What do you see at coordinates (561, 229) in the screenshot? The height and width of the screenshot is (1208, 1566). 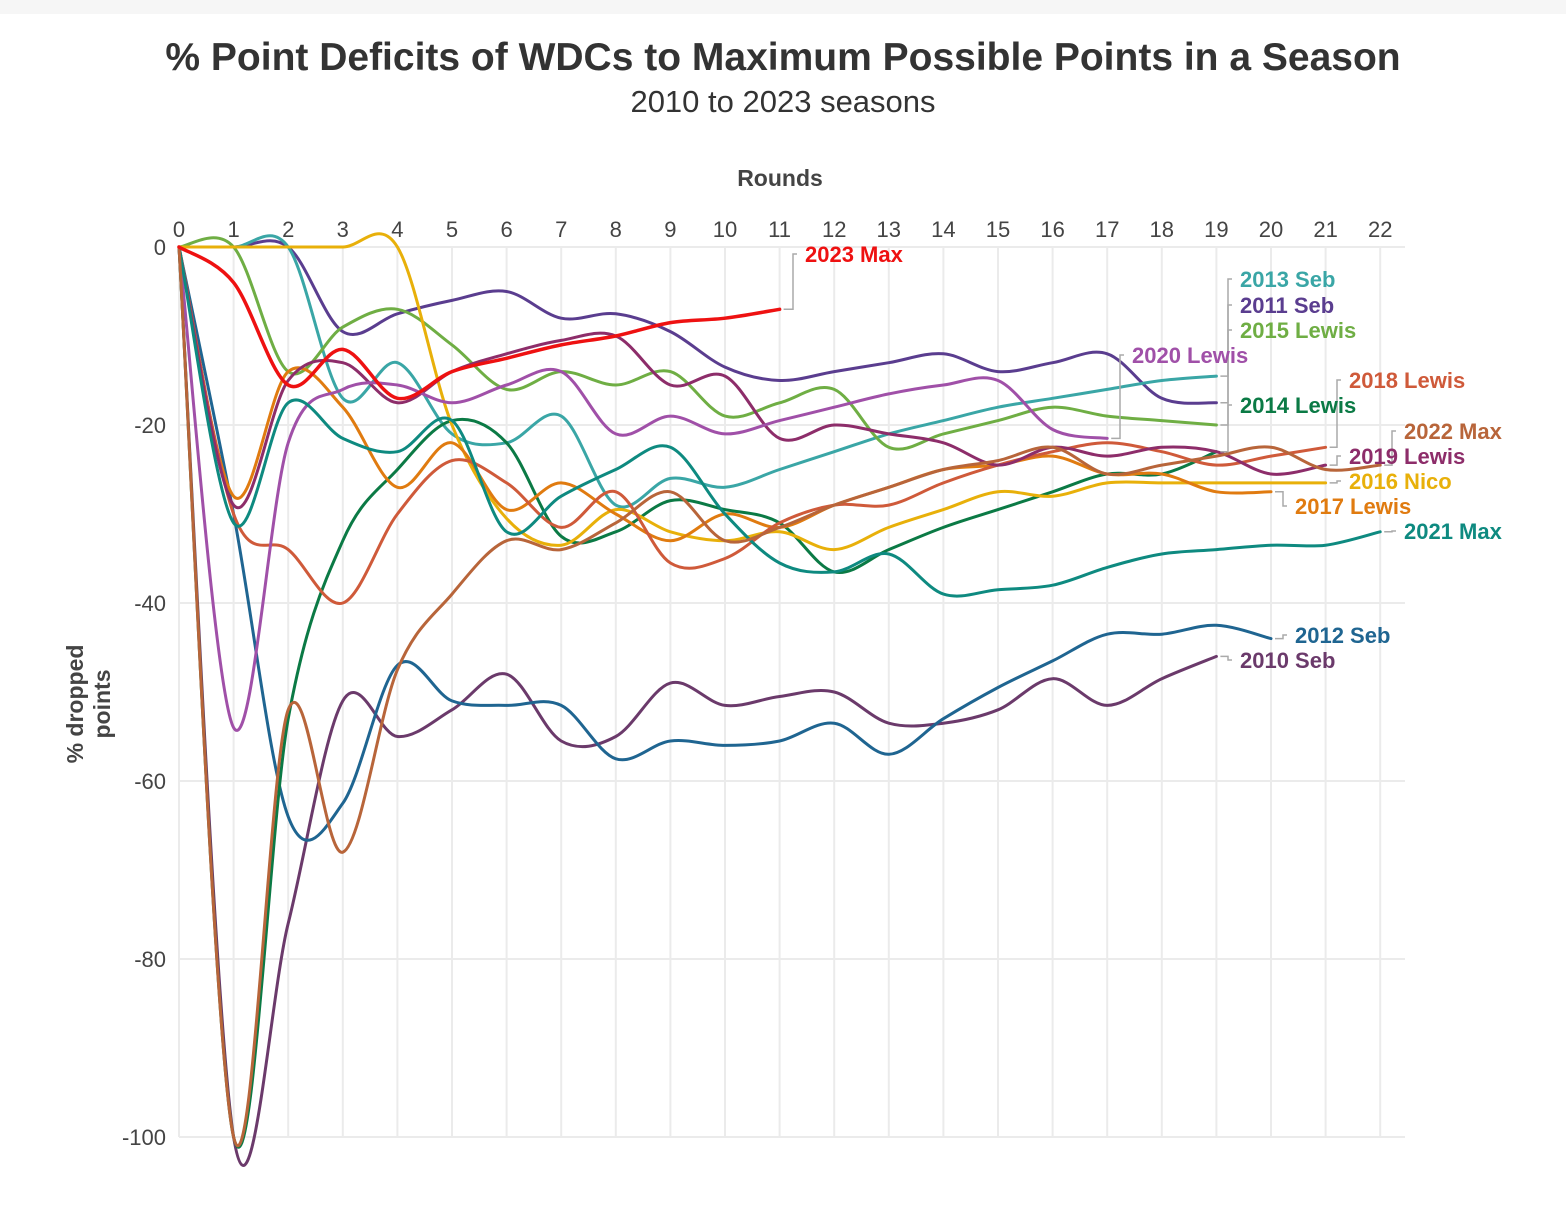 I see `x-tick-label: 7` at bounding box center [561, 229].